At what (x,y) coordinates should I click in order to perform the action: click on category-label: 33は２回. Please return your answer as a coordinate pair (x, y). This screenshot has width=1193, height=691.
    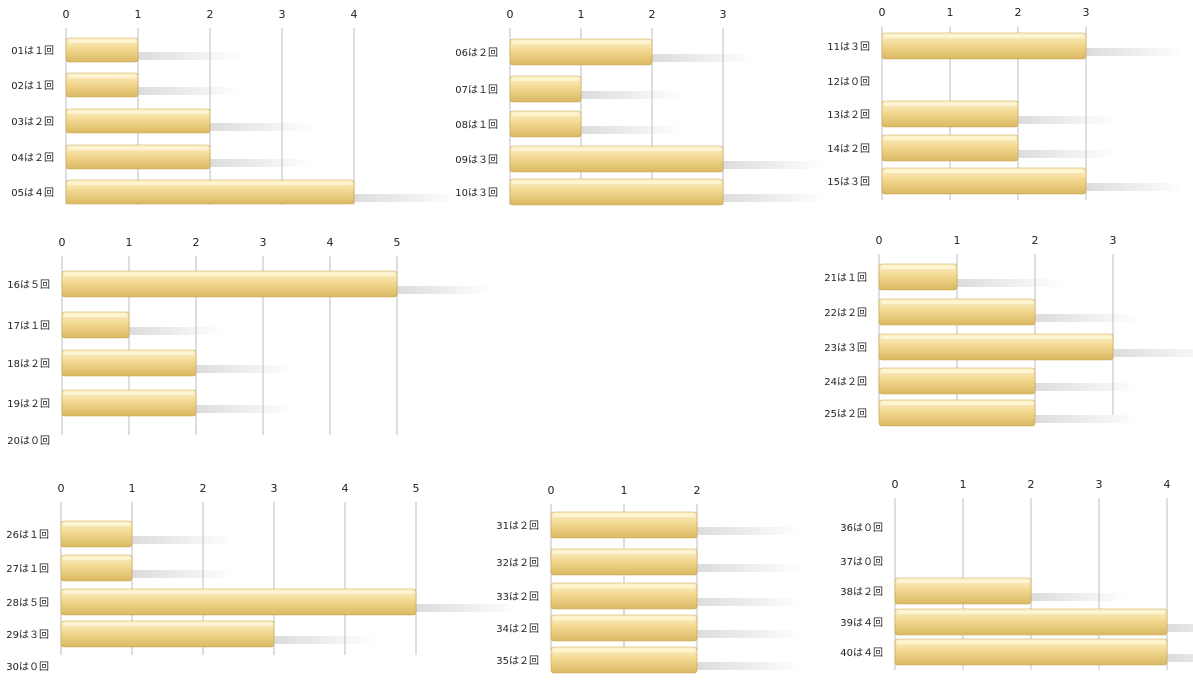
    Looking at the image, I should click on (517, 597).